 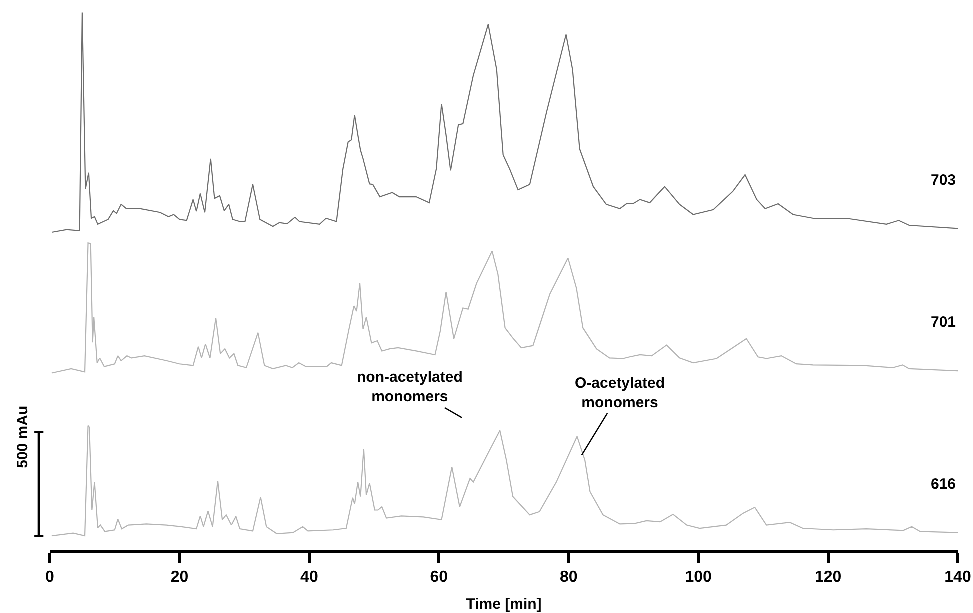 I want to click on x-tick-label: 100, so click(x=698, y=577).